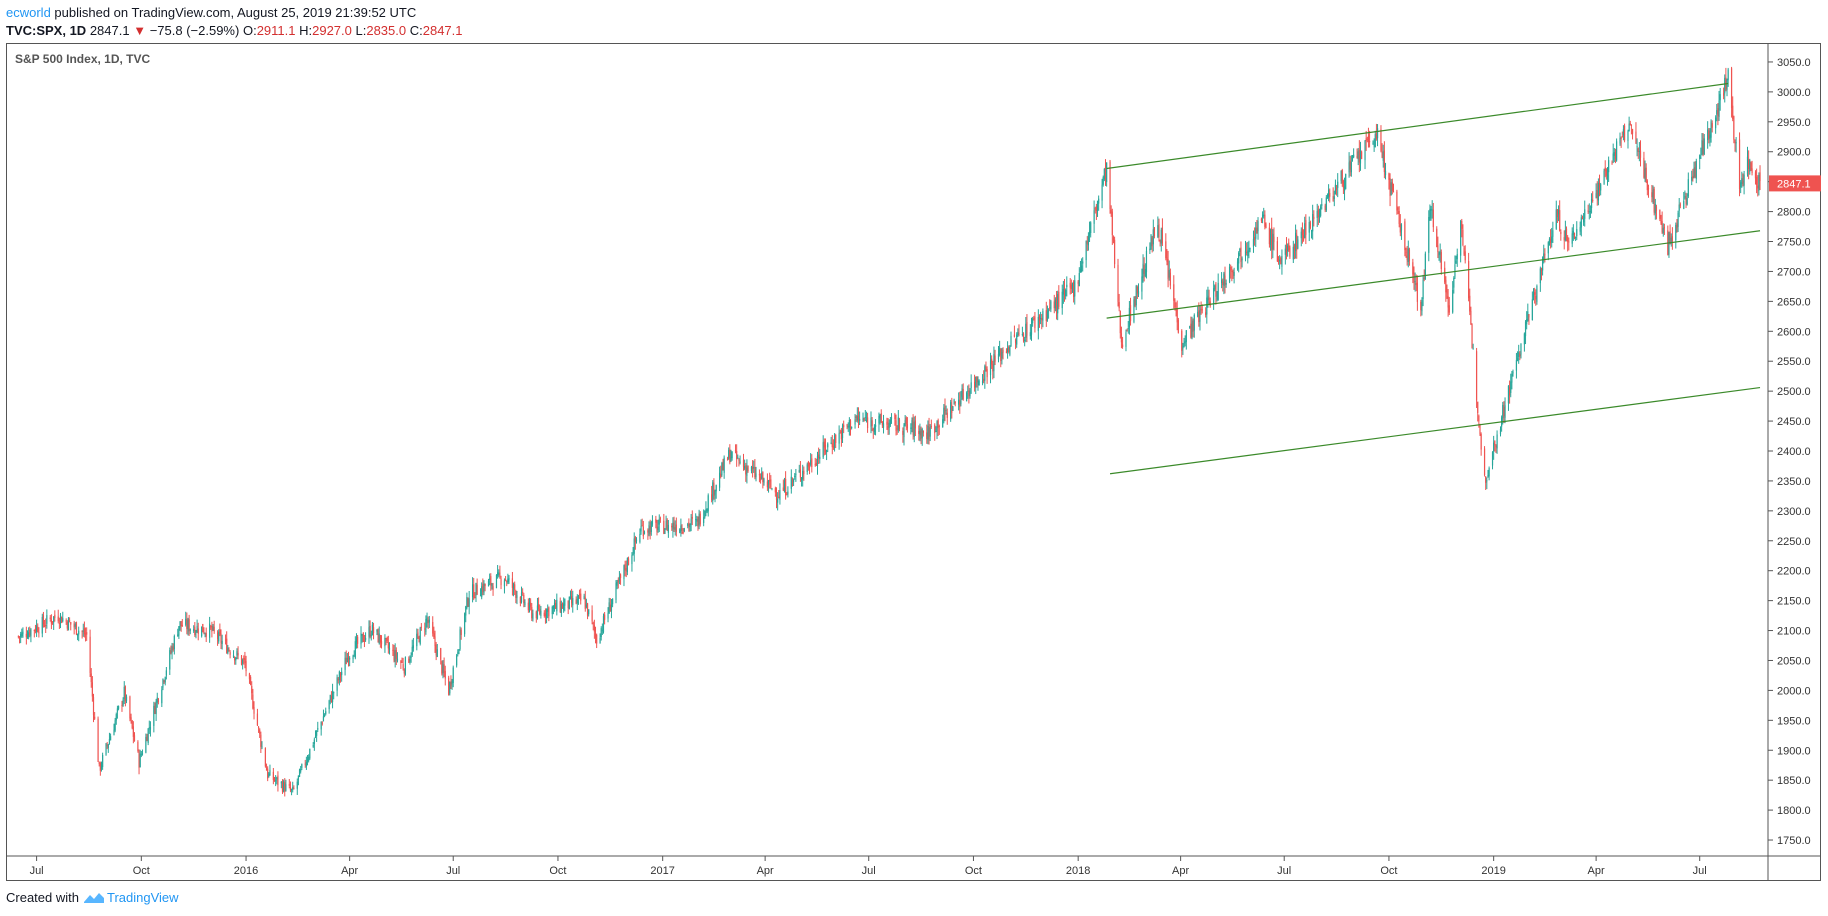 This screenshot has height=916, width=1828. What do you see at coordinates (349, 871) in the screenshot?
I see `x-tick-label: Apr` at bounding box center [349, 871].